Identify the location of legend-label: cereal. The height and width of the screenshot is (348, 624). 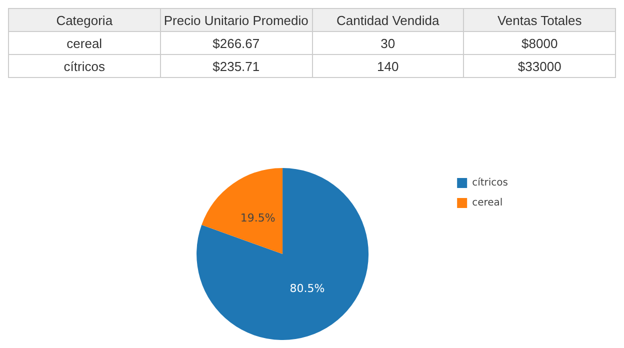
(487, 203).